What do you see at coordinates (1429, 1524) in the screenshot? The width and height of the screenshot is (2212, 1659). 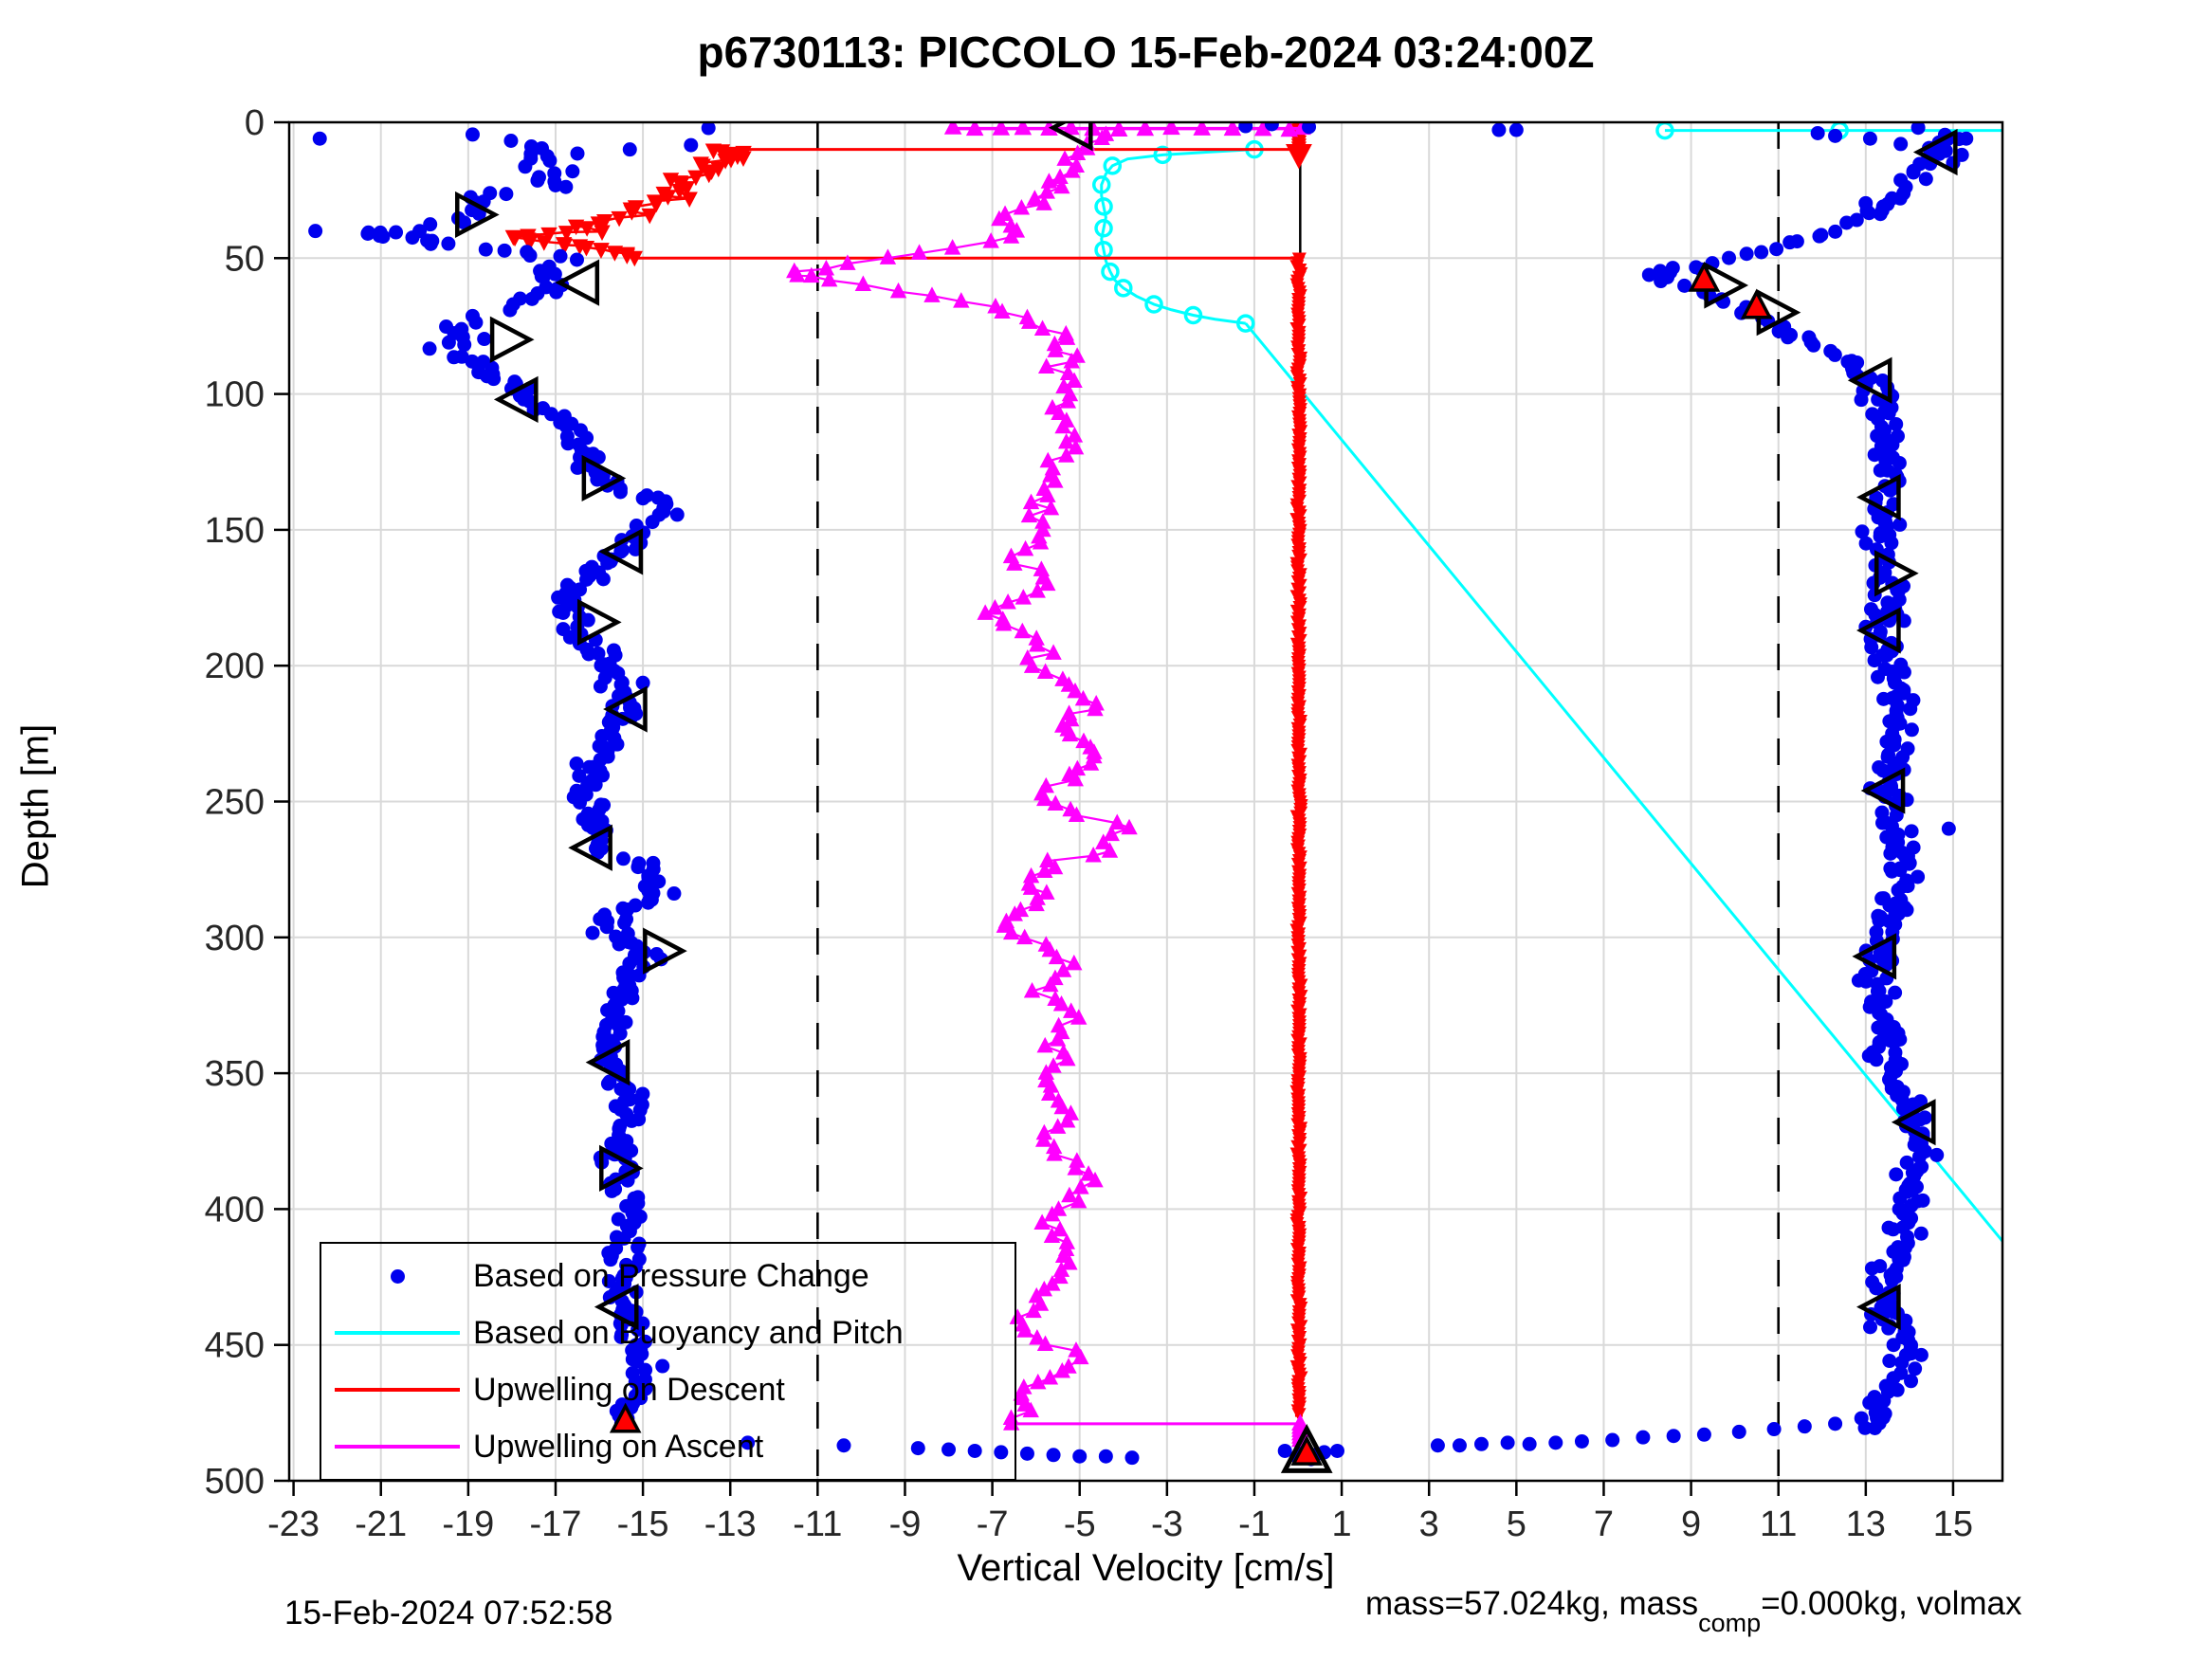 I see `x-tick-label: 3` at bounding box center [1429, 1524].